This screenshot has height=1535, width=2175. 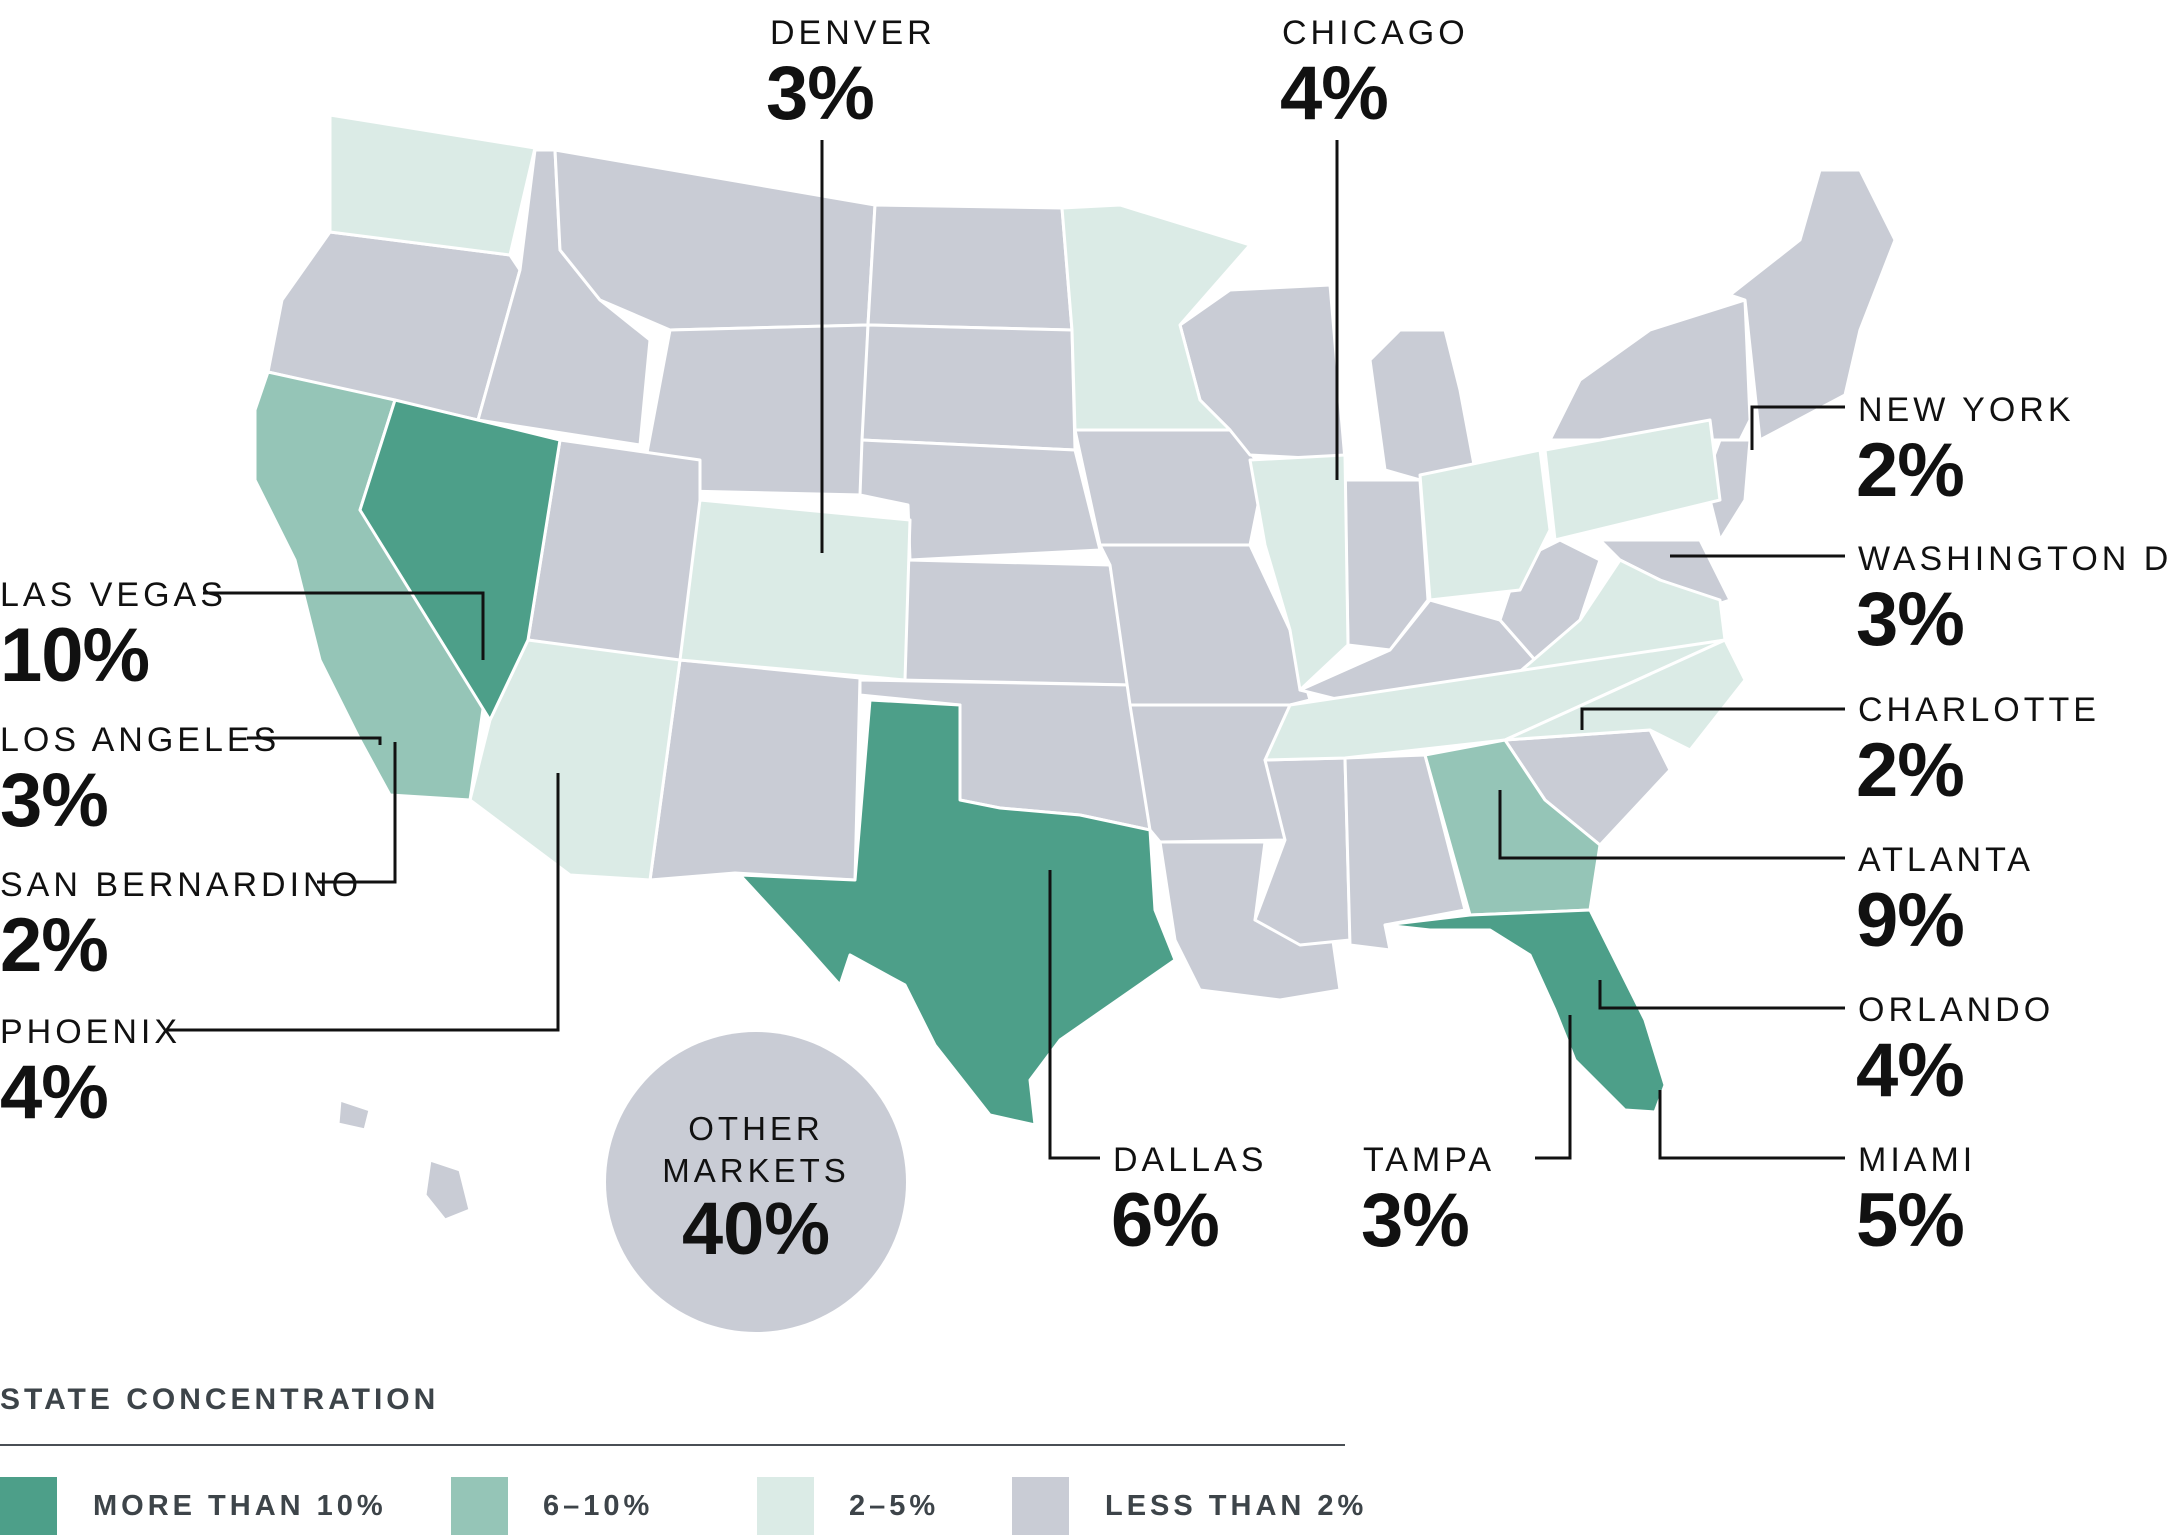 What do you see at coordinates (1299, 572) in the screenshot?
I see `state-illinois` at bounding box center [1299, 572].